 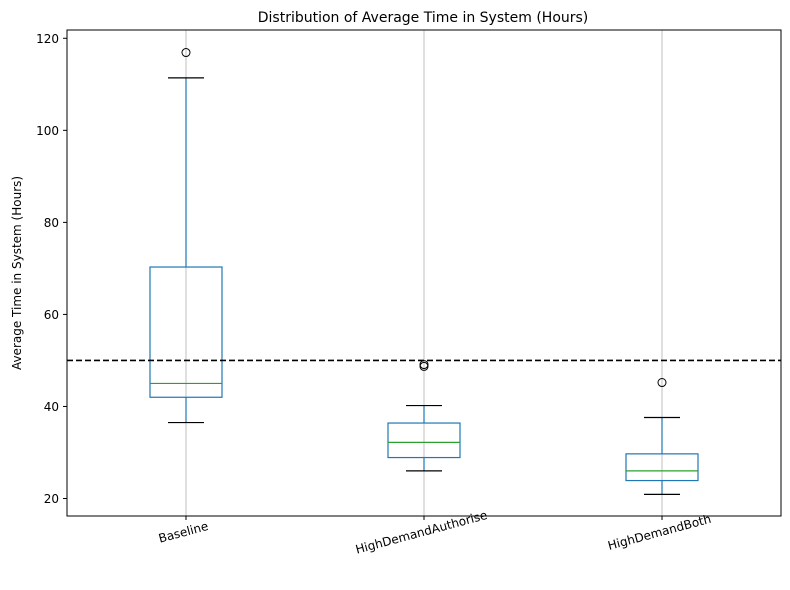 What do you see at coordinates (183, 532) in the screenshot?
I see `x-tick-label: Baseline` at bounding box center [183, 532].